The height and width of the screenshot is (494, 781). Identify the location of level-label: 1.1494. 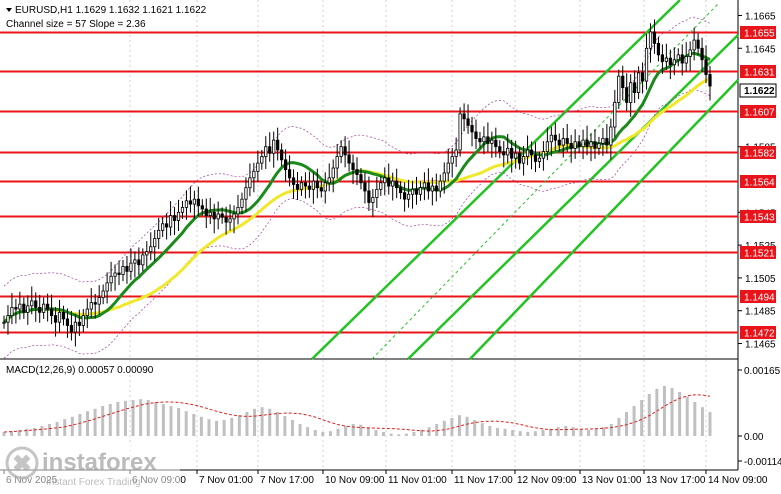
(759, 298).